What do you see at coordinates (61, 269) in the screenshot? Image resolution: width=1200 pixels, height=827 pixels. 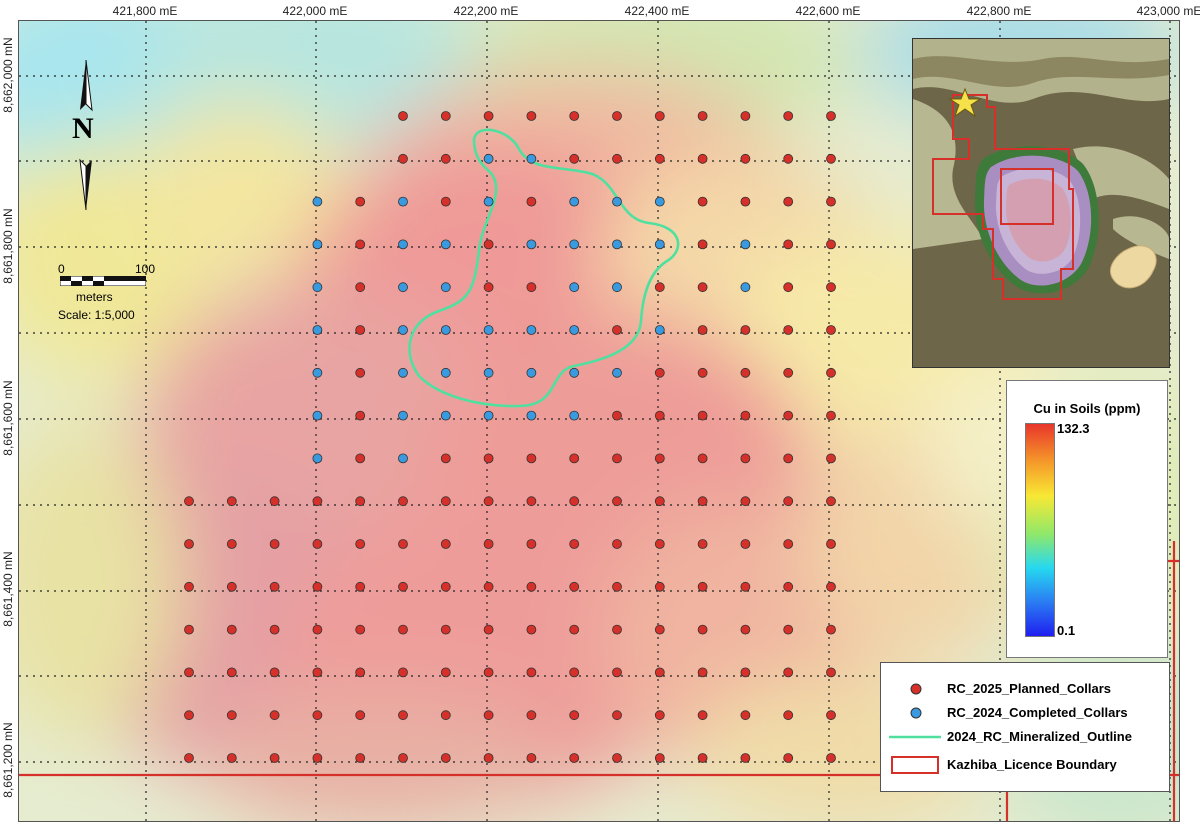 I see `scale-zero: 0` at bounding box center [61, 269].